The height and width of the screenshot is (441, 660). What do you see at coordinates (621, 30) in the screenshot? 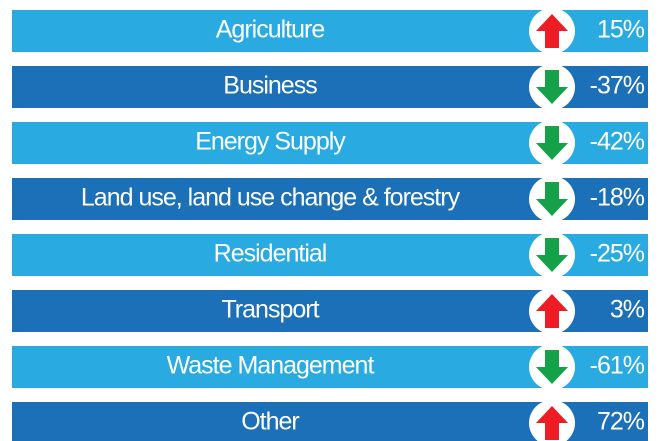
I see `value-label: 15%` at bounding box center [621, 30].